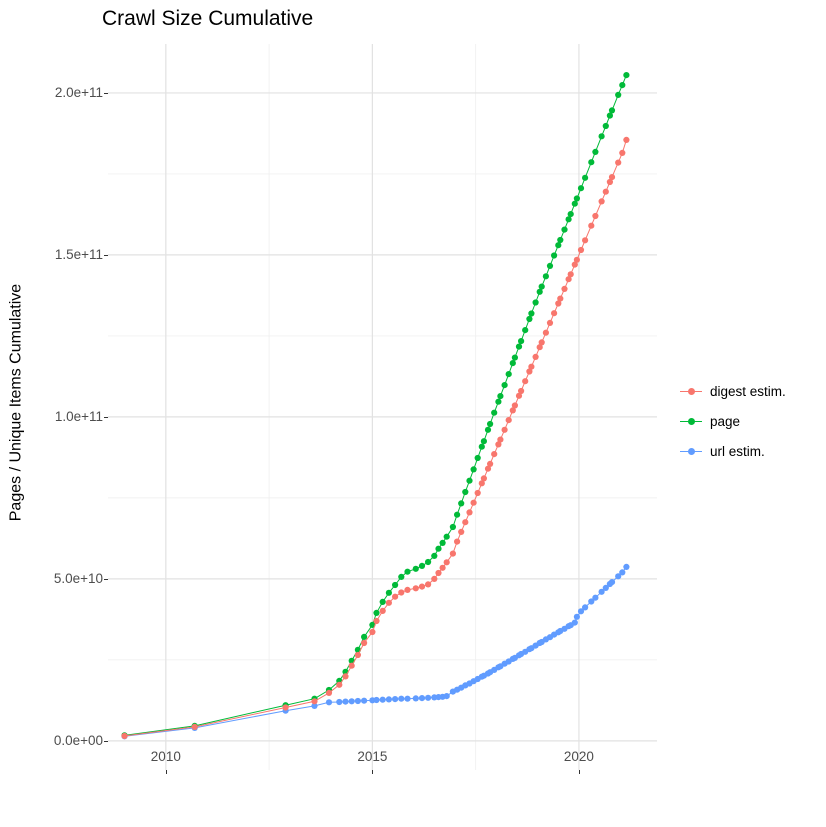 This screenshot has width=826, height=827. I want to click on legend: digest estim. page url estim., so click(733, 421).